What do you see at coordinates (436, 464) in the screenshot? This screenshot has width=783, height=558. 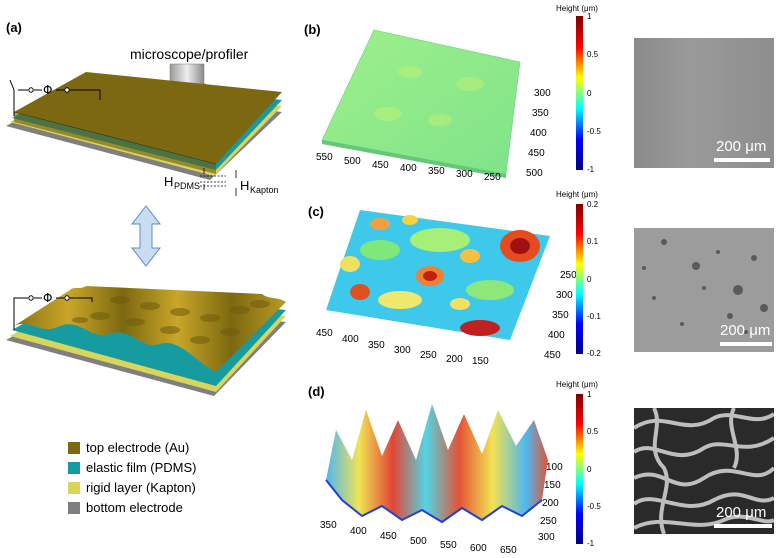 I see `surface-plot-d` at bounding box center [436, 464].